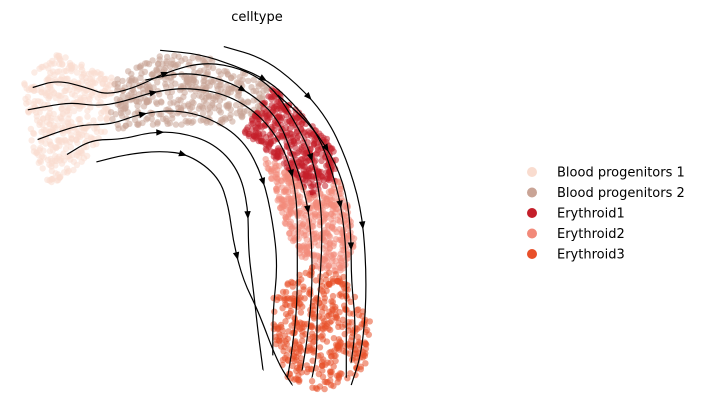  I want to click on legend-label-1: Blood progenitors 1, so click(621, 173).